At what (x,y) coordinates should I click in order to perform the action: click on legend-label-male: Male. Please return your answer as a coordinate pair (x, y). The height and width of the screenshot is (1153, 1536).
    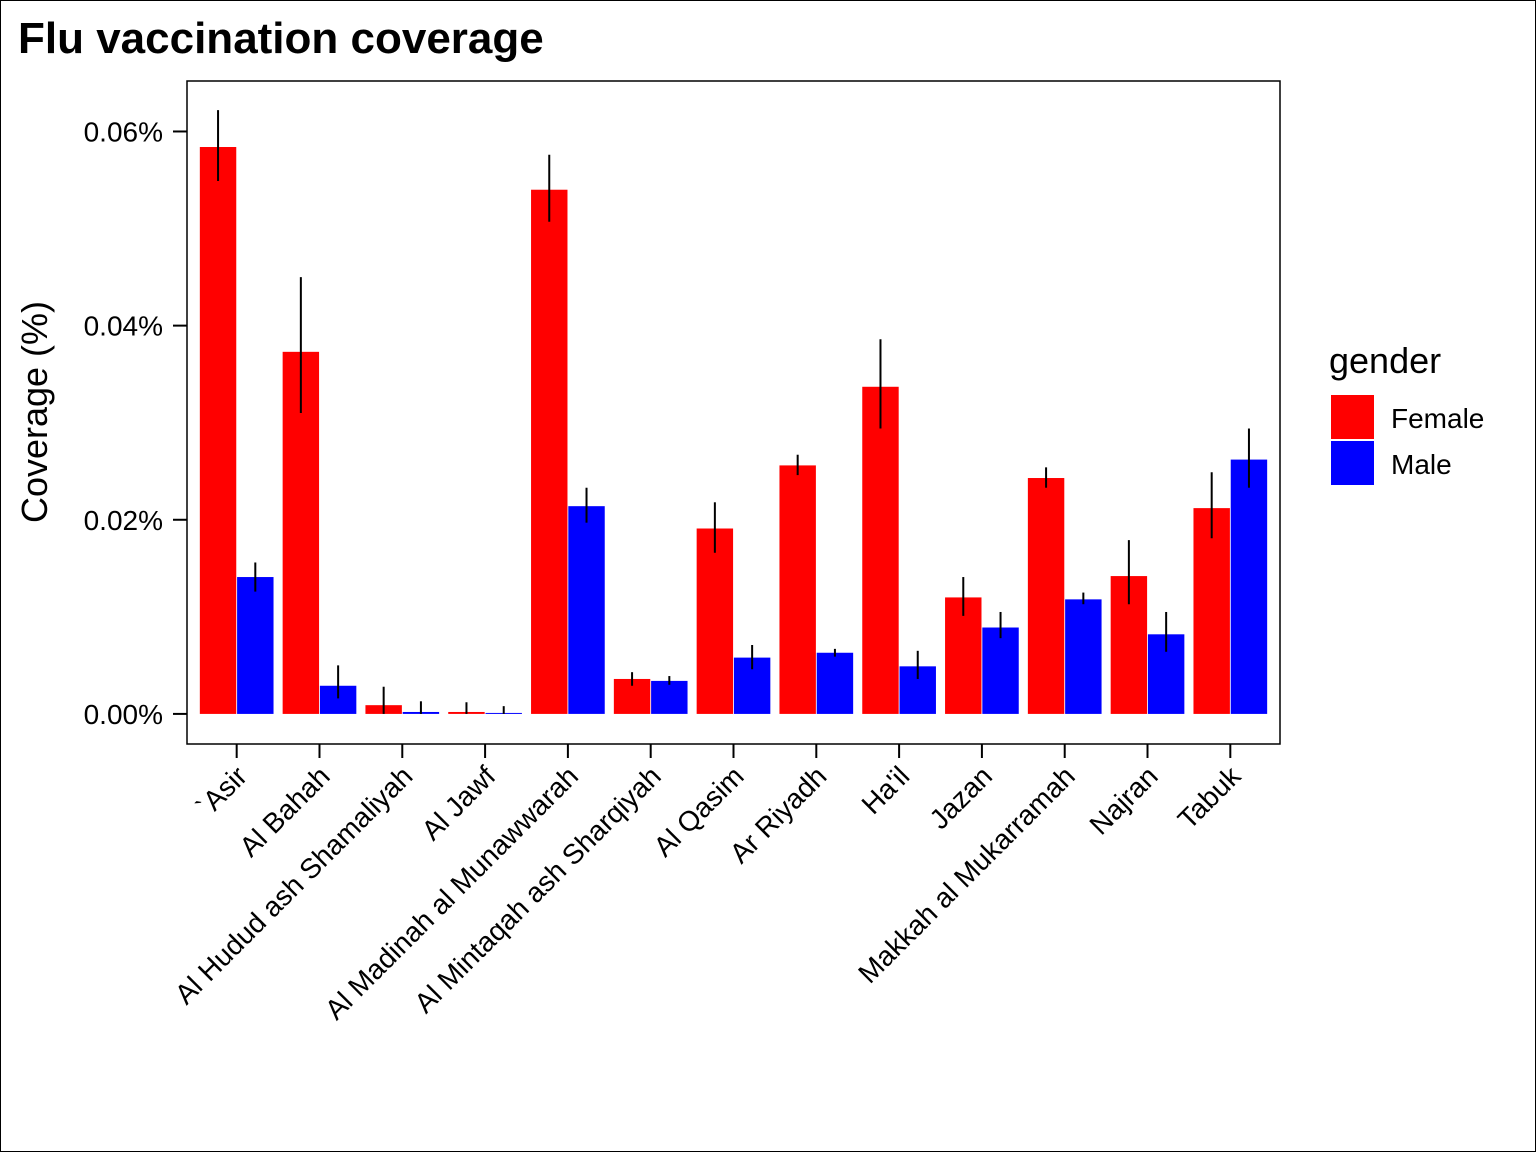
    Looking at the image, I should click on (1421, 464).